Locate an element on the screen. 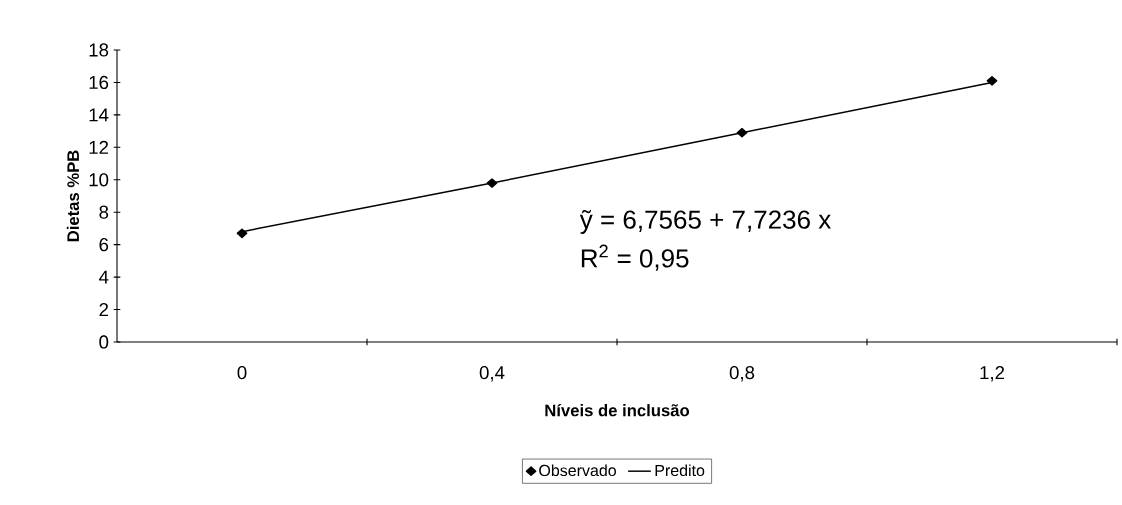 This screenshot has height=505, width=1122. legend-label: Predito is located at coordinates (680, 470).